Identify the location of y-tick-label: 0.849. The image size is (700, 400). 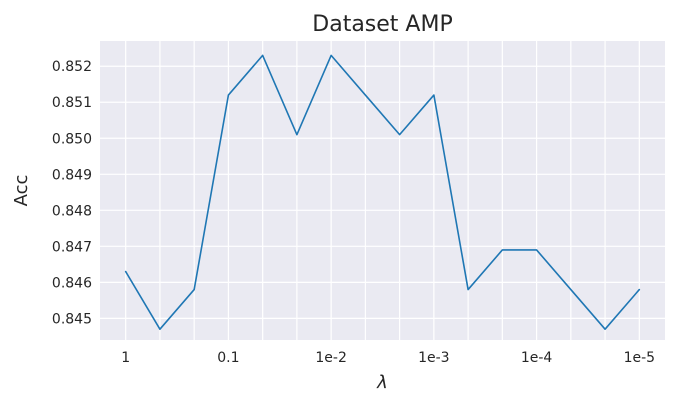
(72, 175).